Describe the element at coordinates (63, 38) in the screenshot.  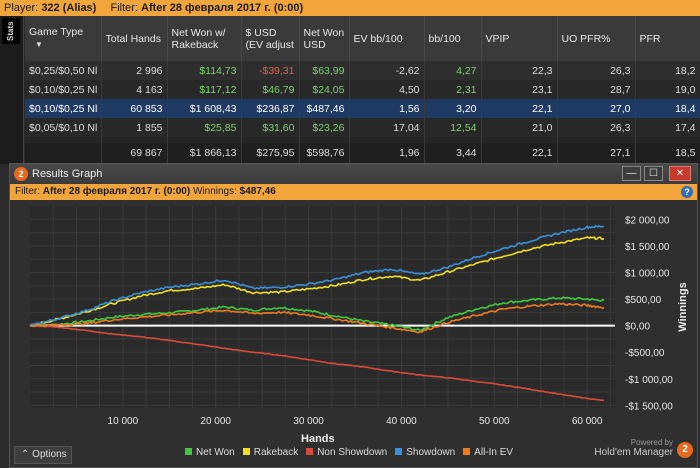
I see `column-header: Game Type▼` at that location.